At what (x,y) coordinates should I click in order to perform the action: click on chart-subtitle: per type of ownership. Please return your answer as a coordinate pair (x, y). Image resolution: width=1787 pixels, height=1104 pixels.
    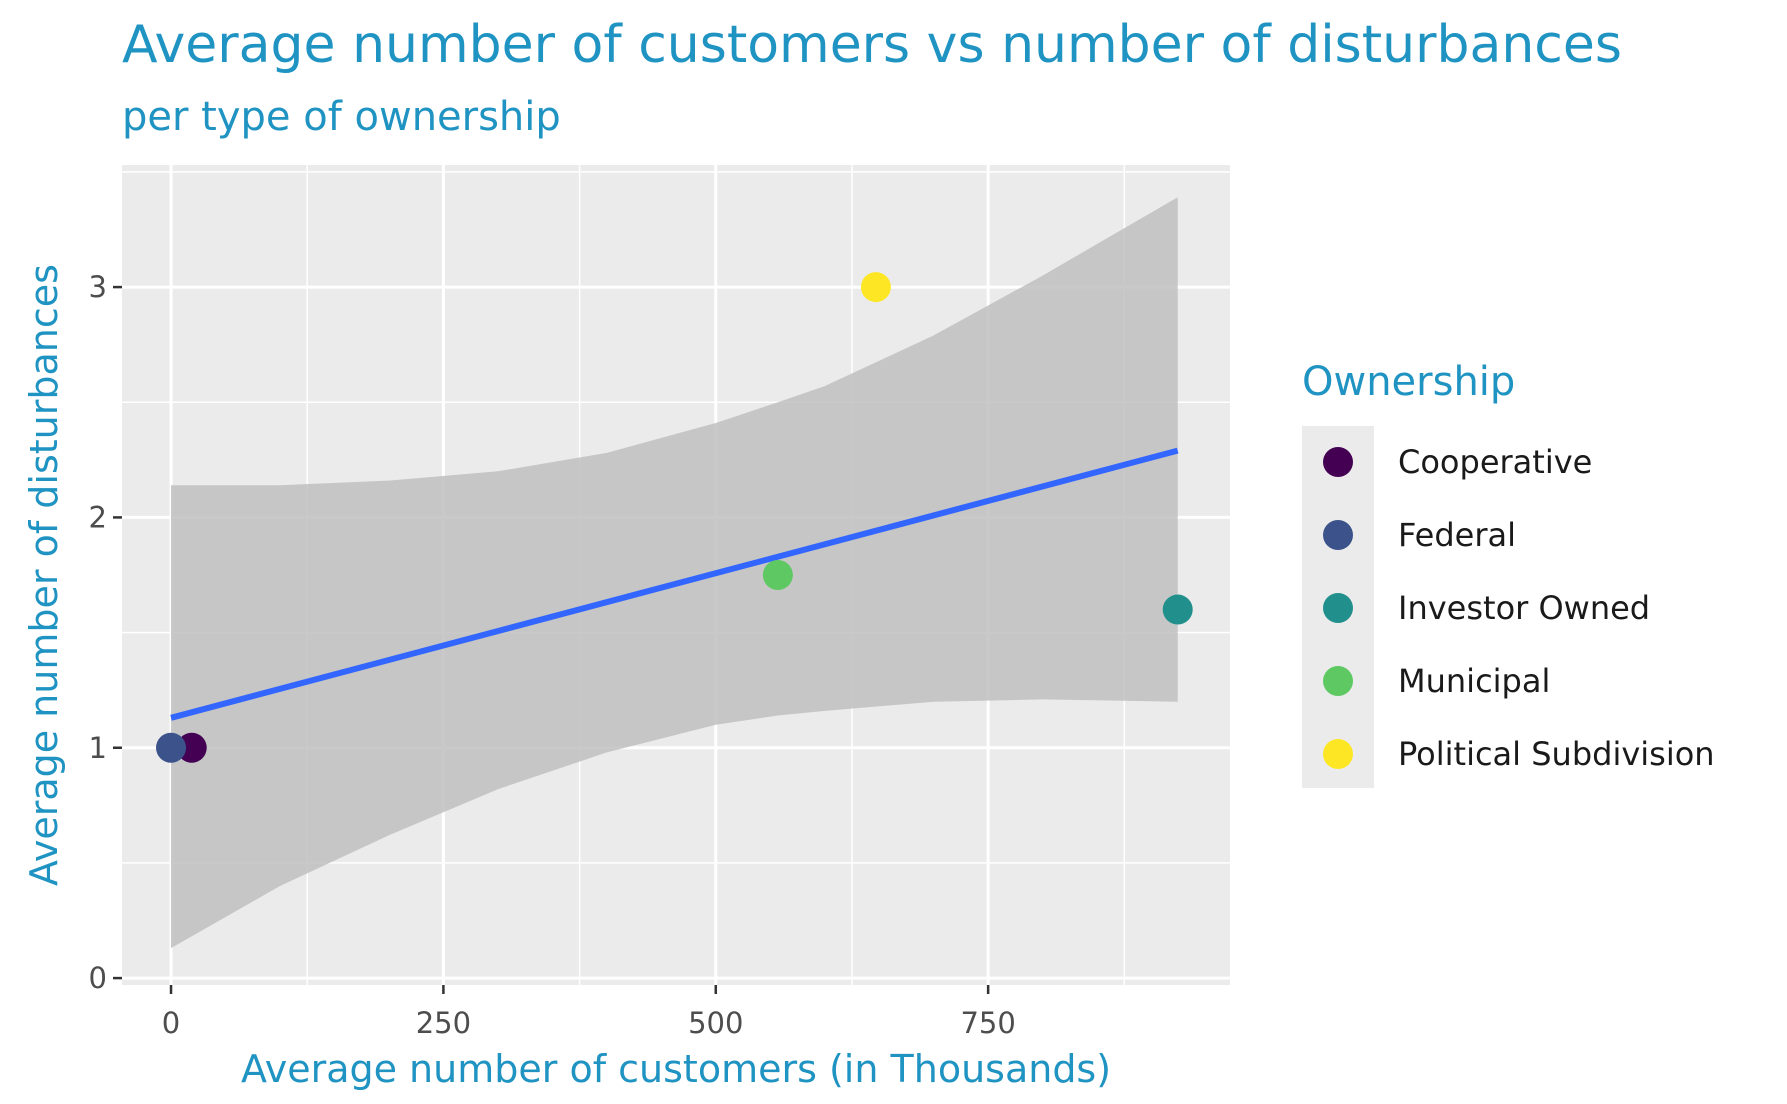
    Looking at the image, I should click on (341, 117).